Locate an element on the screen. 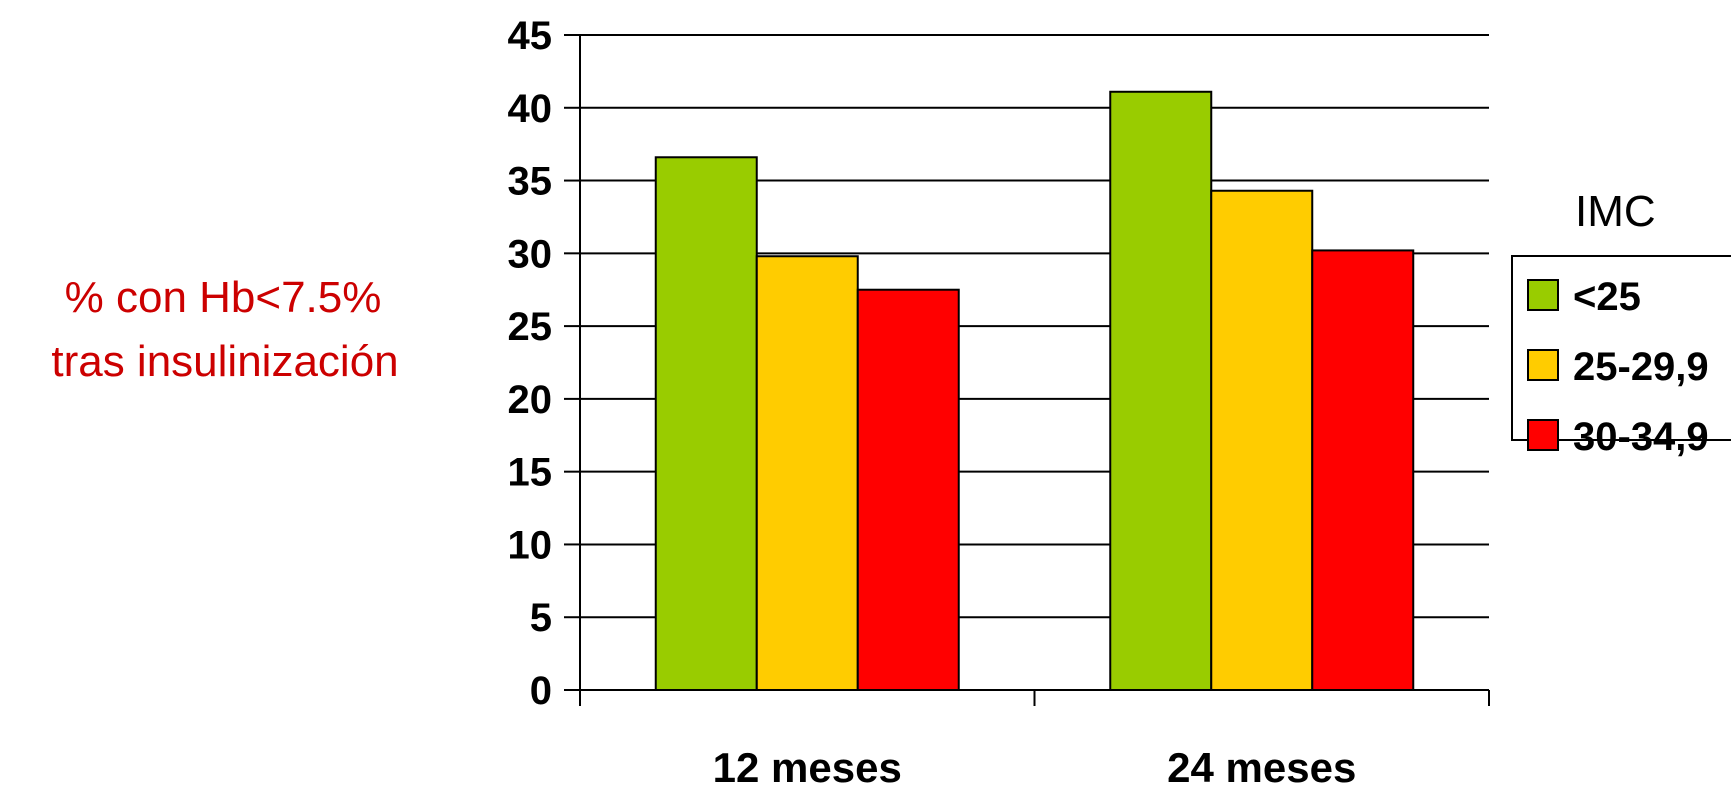  y-tick-label: 5 is located at coordinates (541, 618).